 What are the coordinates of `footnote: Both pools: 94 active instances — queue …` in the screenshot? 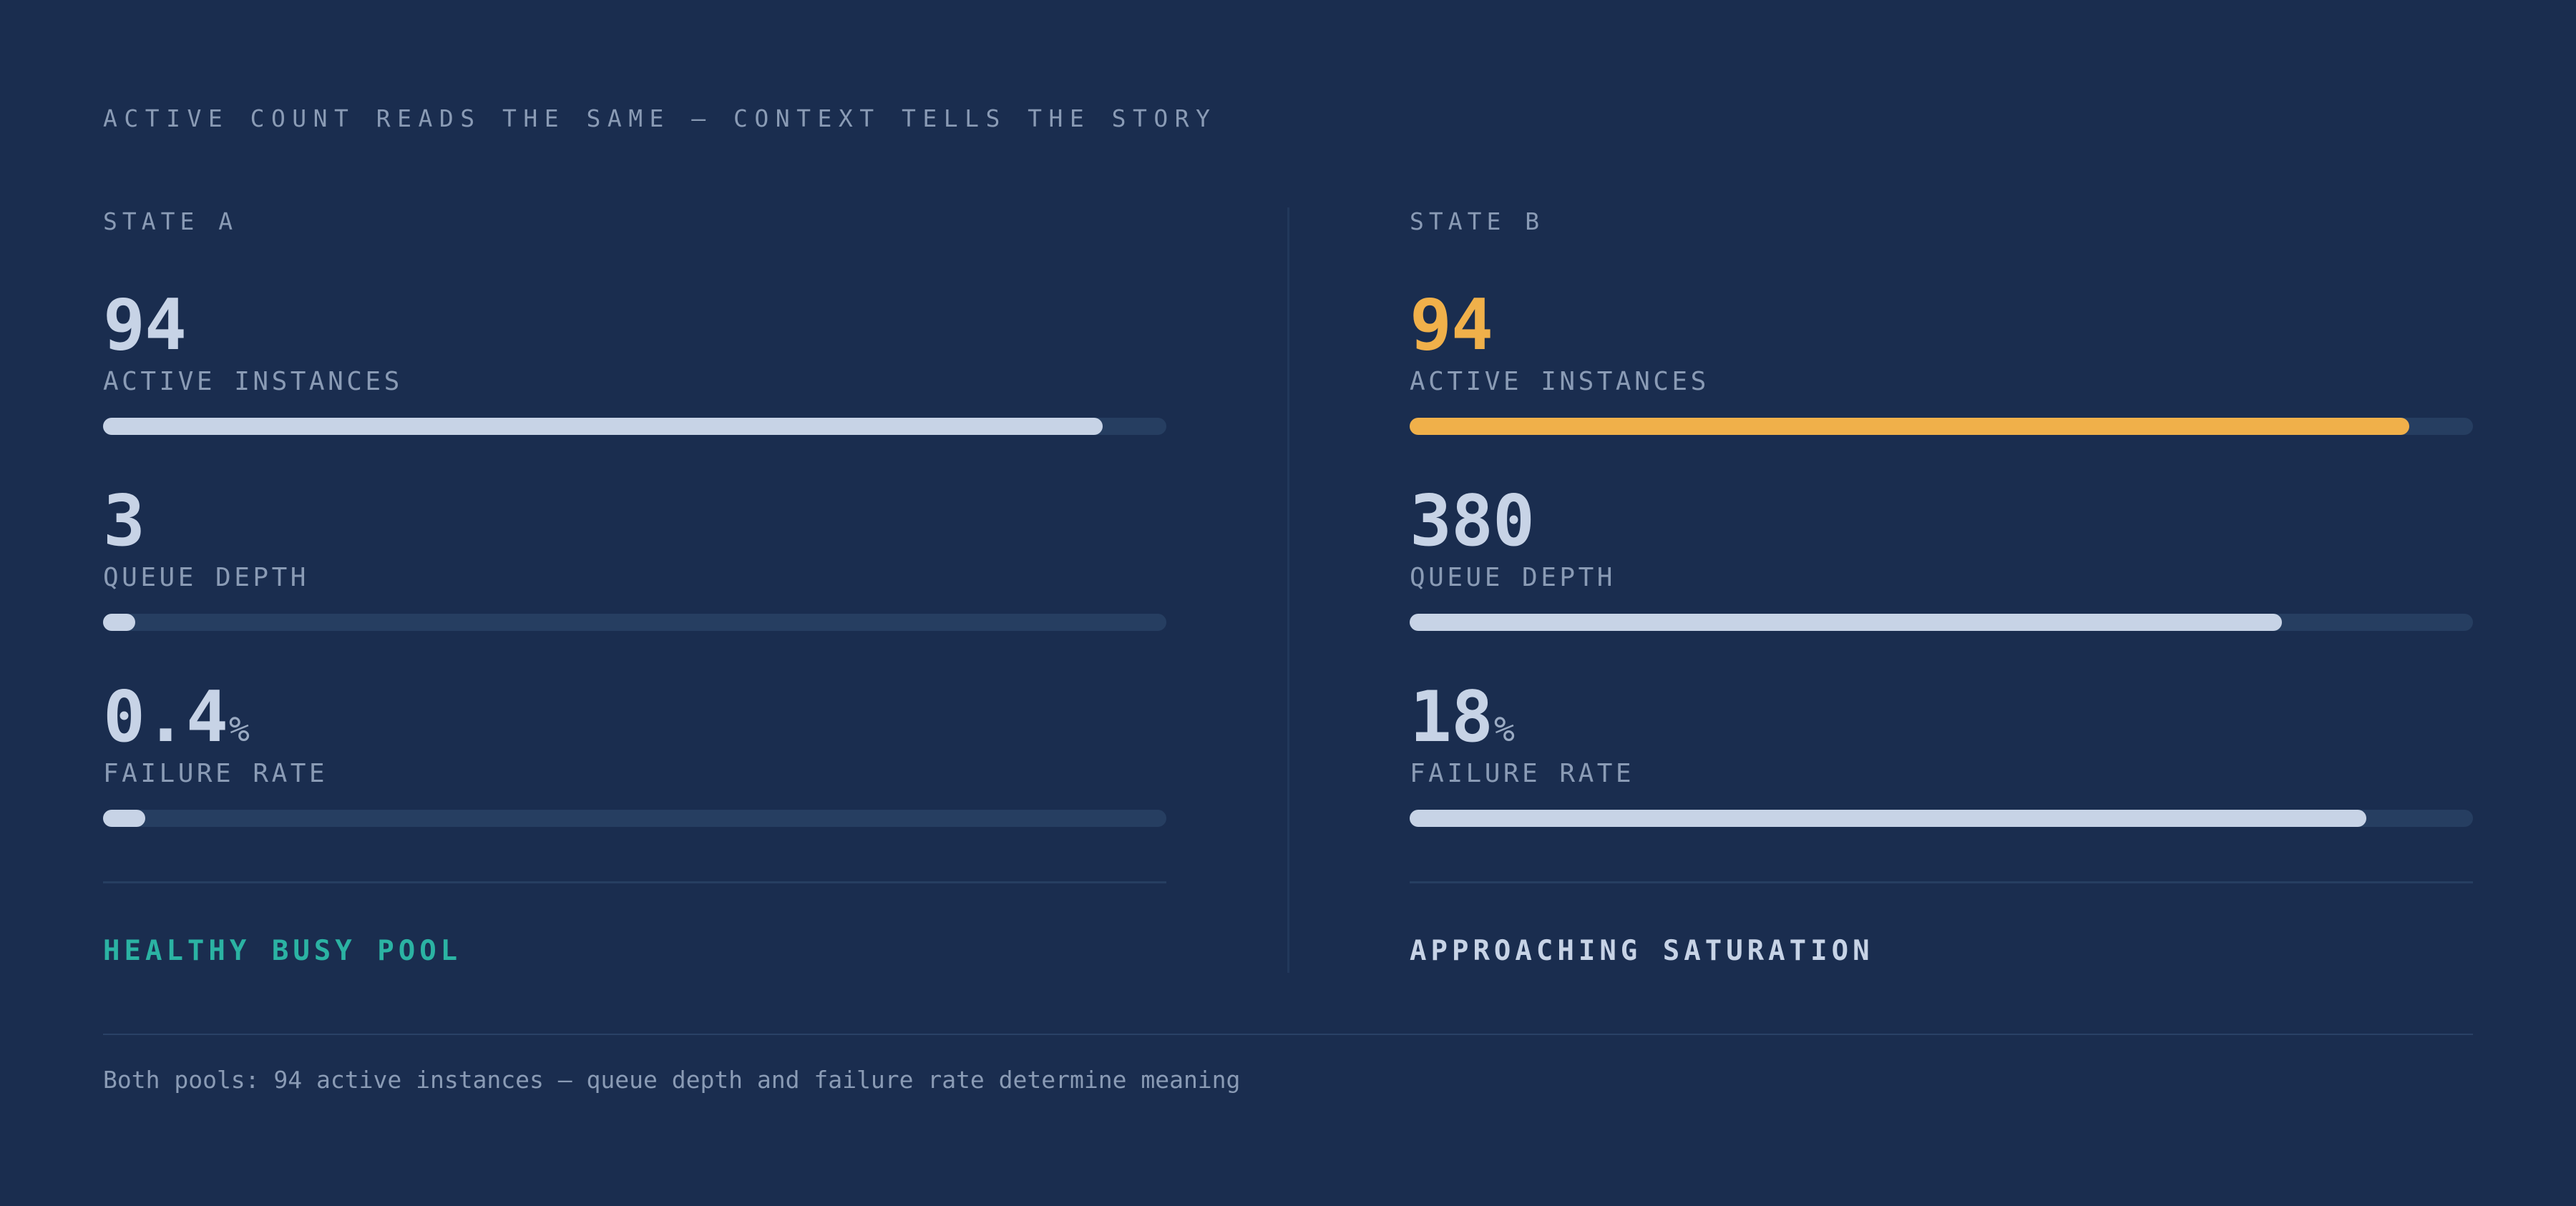 It's located at (672, 1080).